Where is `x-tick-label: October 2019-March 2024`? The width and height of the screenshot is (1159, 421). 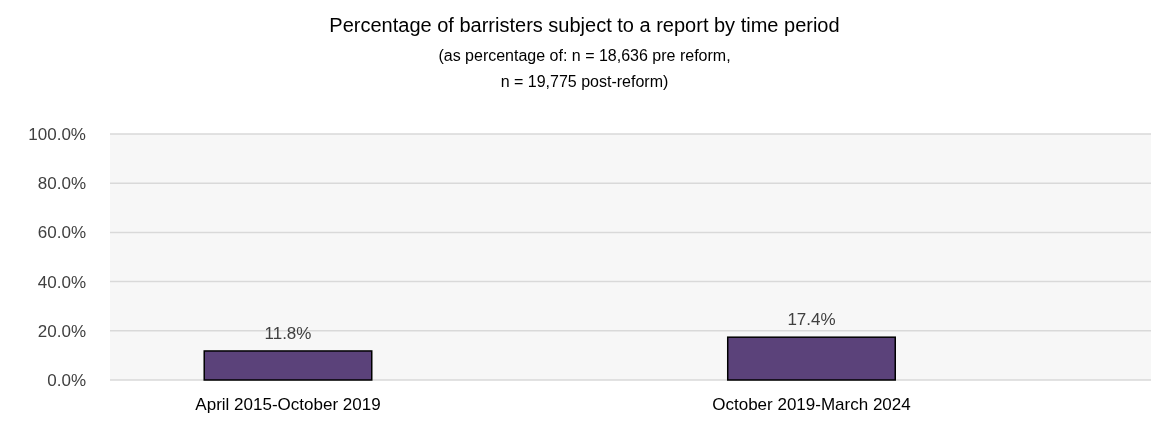
x-tick-label: October 2019-March 2024 is located at coordinates (811, 404).